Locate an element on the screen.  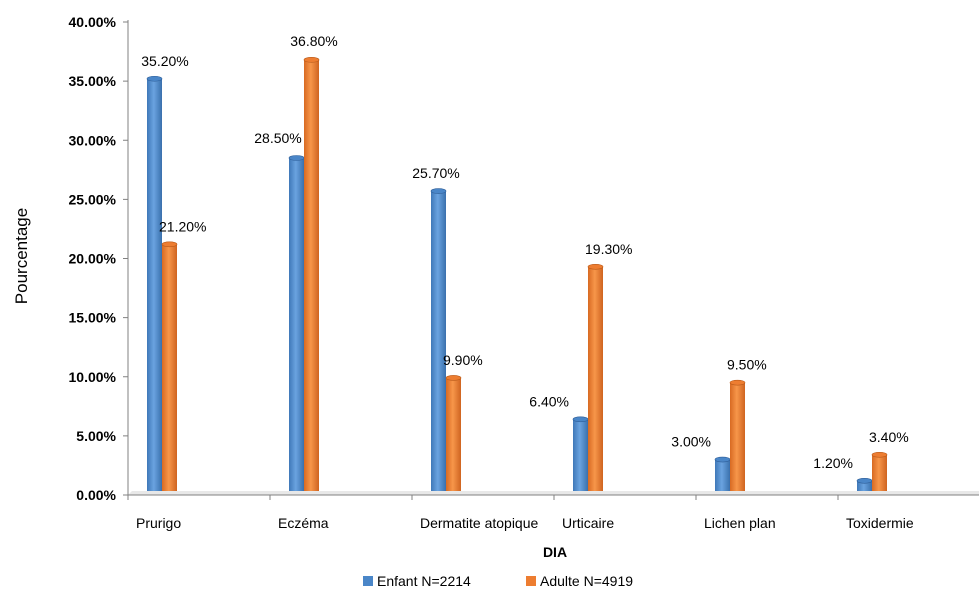
y-tick-label: 5.00% is located at coordinates (96, 436).